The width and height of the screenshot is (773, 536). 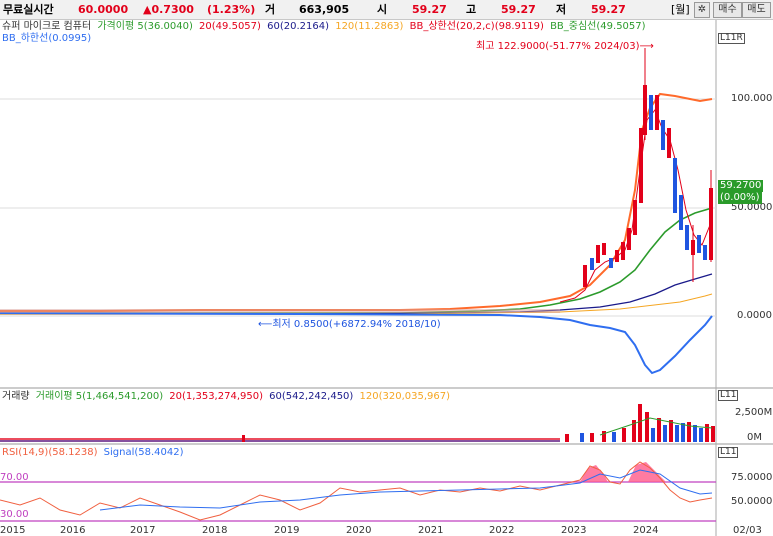 I want to click on volume-legend-ma20: 20(1,353,274,950), so click(x=216, y=396).